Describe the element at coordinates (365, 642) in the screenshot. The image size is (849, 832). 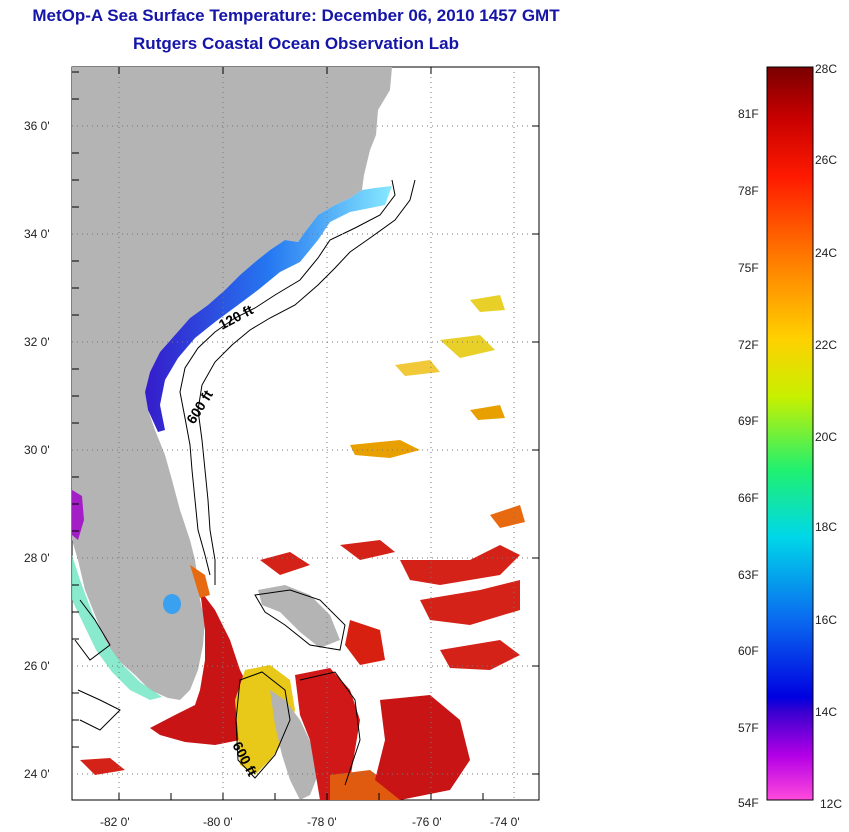
I see `warm-patch-andros` at that location.